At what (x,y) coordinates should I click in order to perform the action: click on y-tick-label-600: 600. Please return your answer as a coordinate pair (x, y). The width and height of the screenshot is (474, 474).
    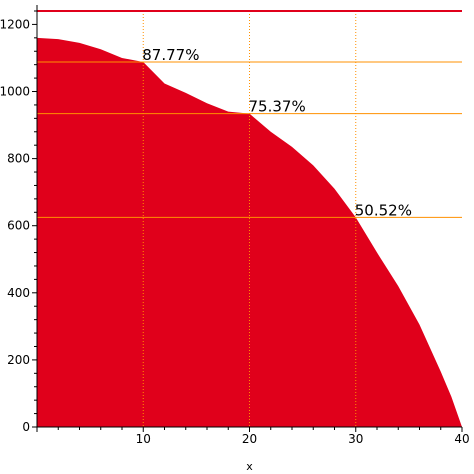
    Looking at the image, I should click on (18, 226).